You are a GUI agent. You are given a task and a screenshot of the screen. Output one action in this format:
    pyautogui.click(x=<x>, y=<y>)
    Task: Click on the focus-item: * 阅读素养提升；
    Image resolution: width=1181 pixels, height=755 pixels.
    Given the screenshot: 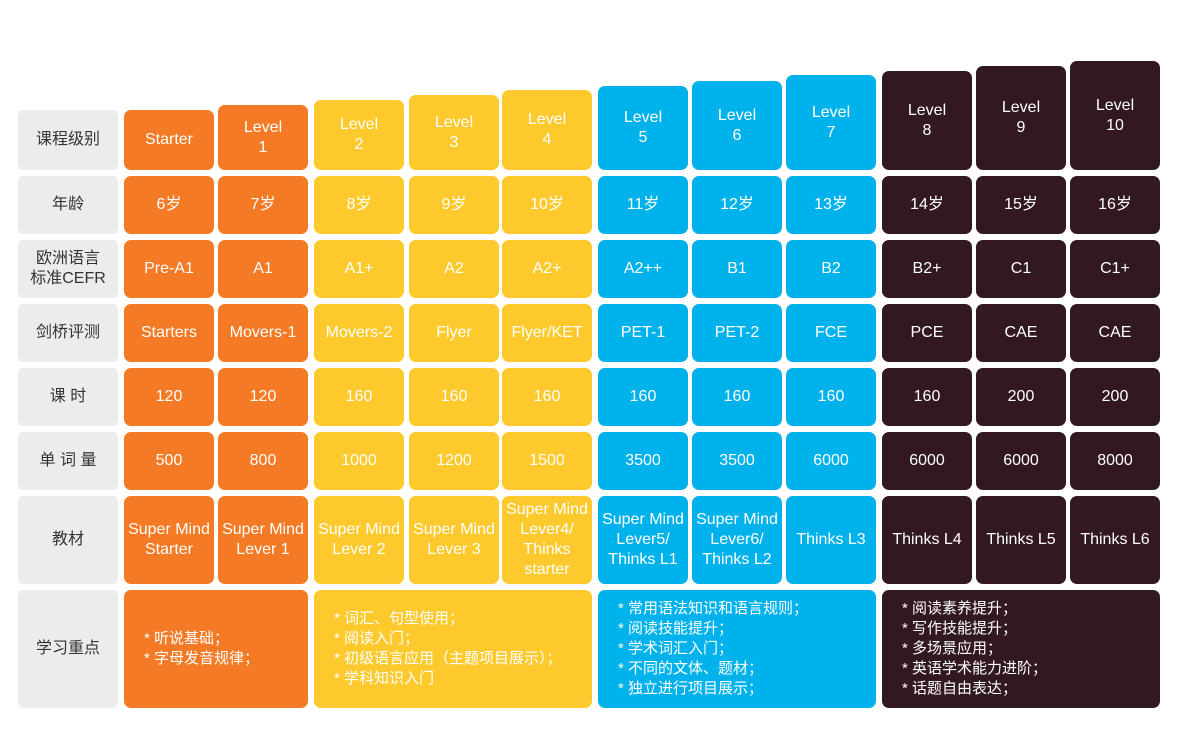 What is the action you would take?
    pyautogui.click(x=960, y=608)
    